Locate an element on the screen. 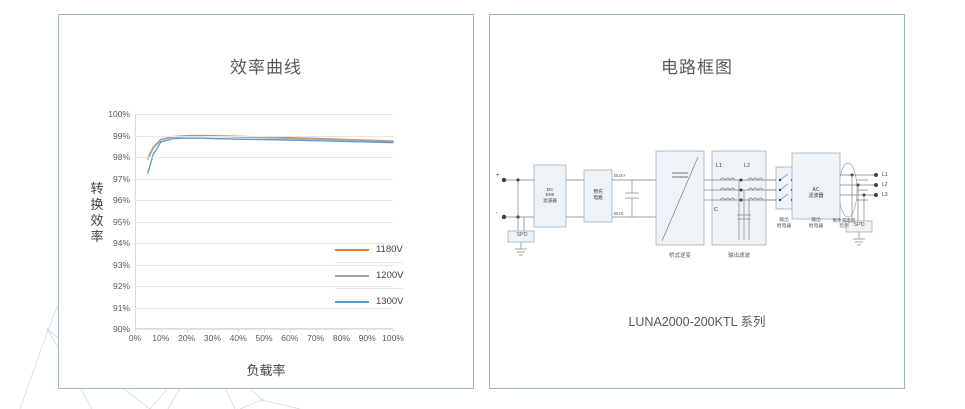 The image size is (965, 409). label-dc-emi-filter: DC EMI 滤波器 is located at coordinates (550, 195).